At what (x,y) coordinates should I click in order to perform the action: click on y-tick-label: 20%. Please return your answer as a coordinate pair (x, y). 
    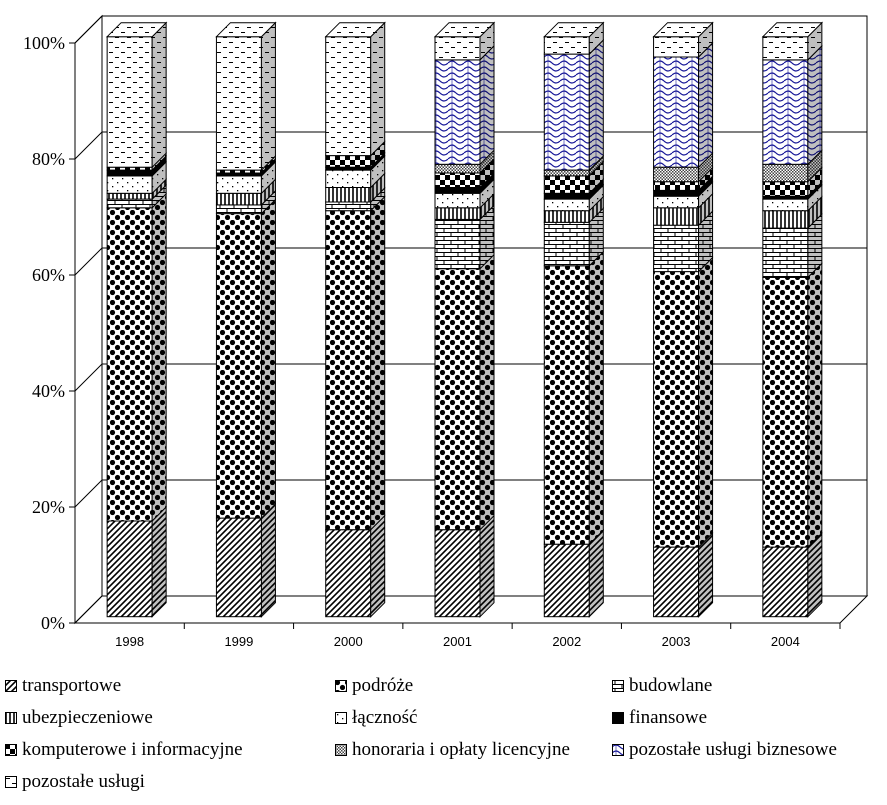
    Looking at the image, I should click on (48, 507).